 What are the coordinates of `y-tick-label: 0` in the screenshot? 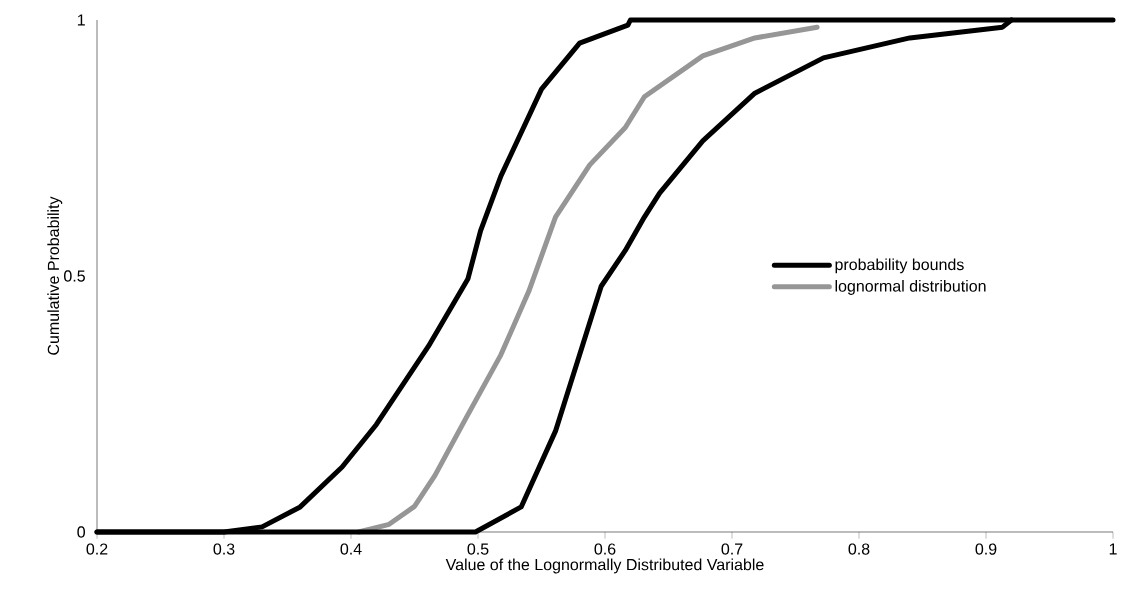 It's located at (81, 532).